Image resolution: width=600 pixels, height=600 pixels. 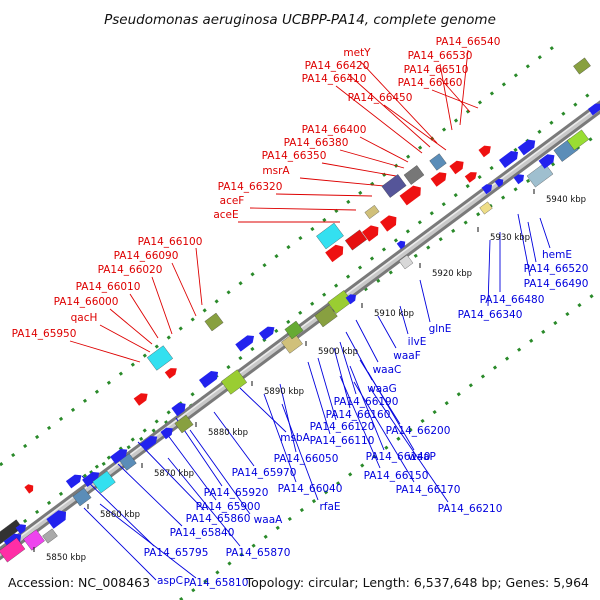 I want to click on gene-label: PA14_66450, so click(x=380, y=98).